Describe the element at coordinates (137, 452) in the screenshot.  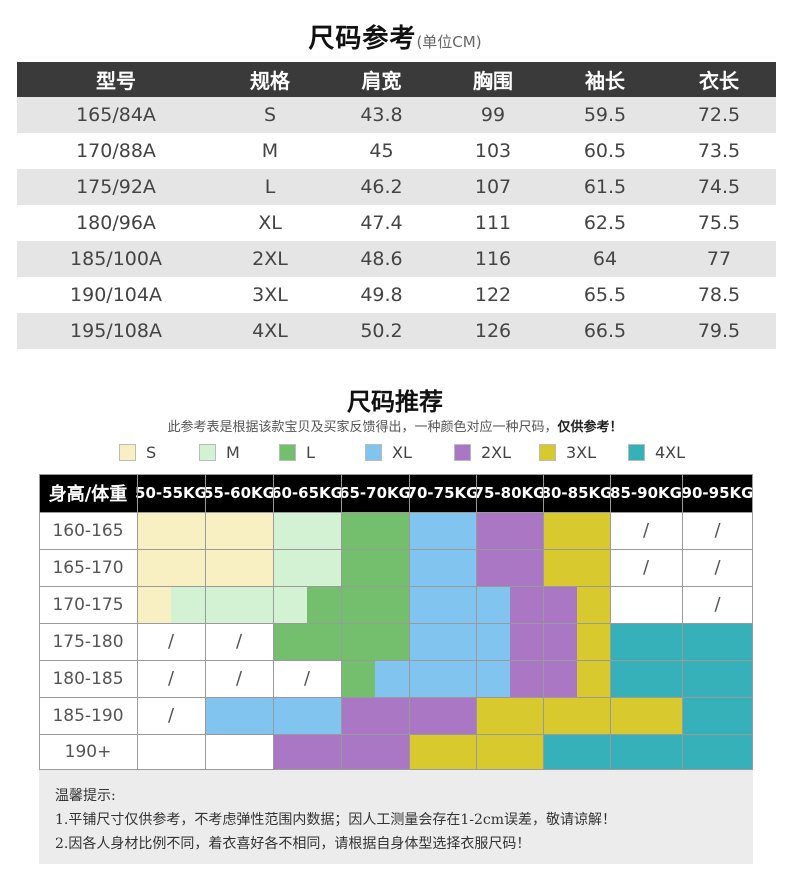
I see `legend-item: S` at that location.